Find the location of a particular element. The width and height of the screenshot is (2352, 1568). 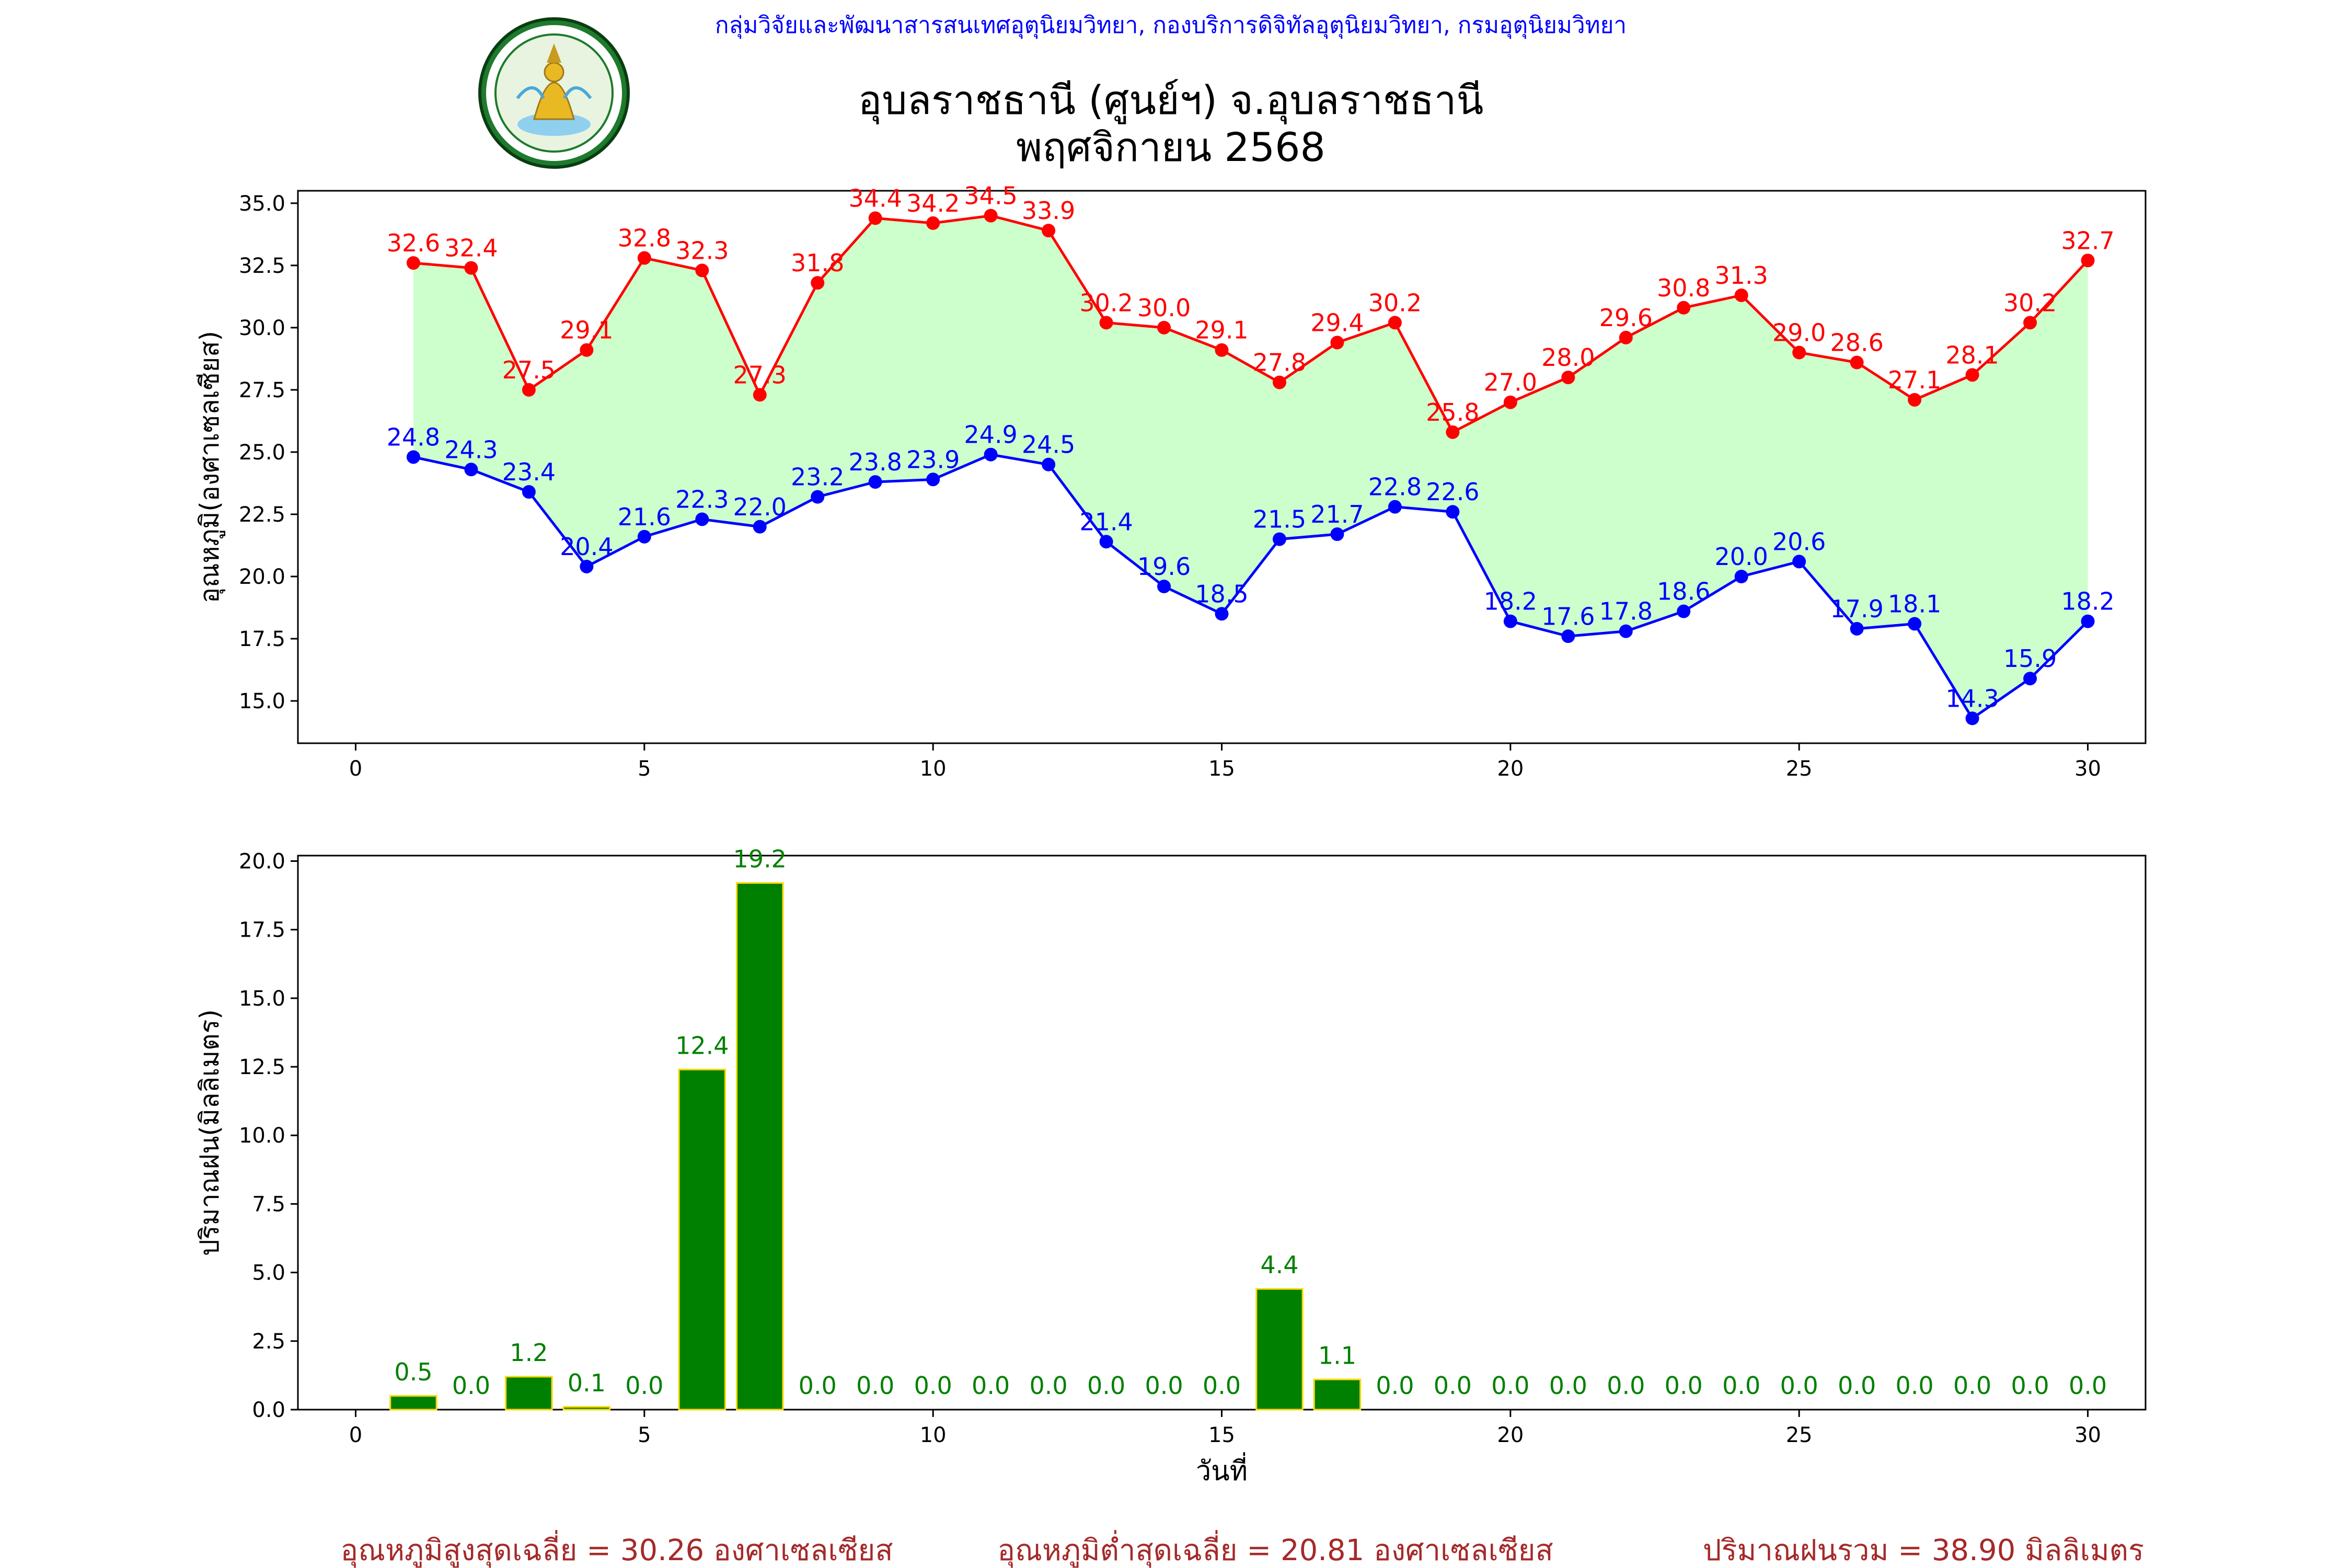

rain-y-tick-label: 7.5 is located at coordinates (268, 1204).